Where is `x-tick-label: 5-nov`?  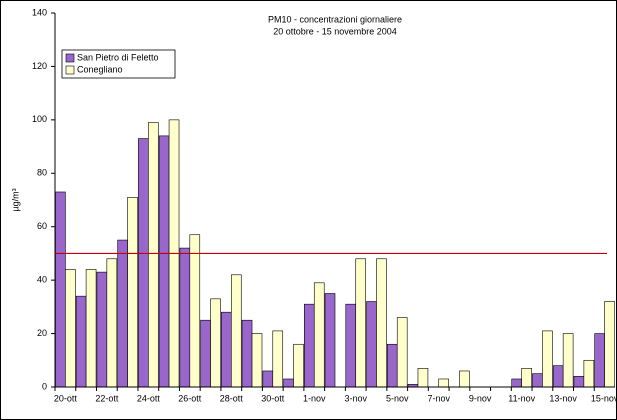 x-tick-label: 5-nov is located at coordinates (397, 398).